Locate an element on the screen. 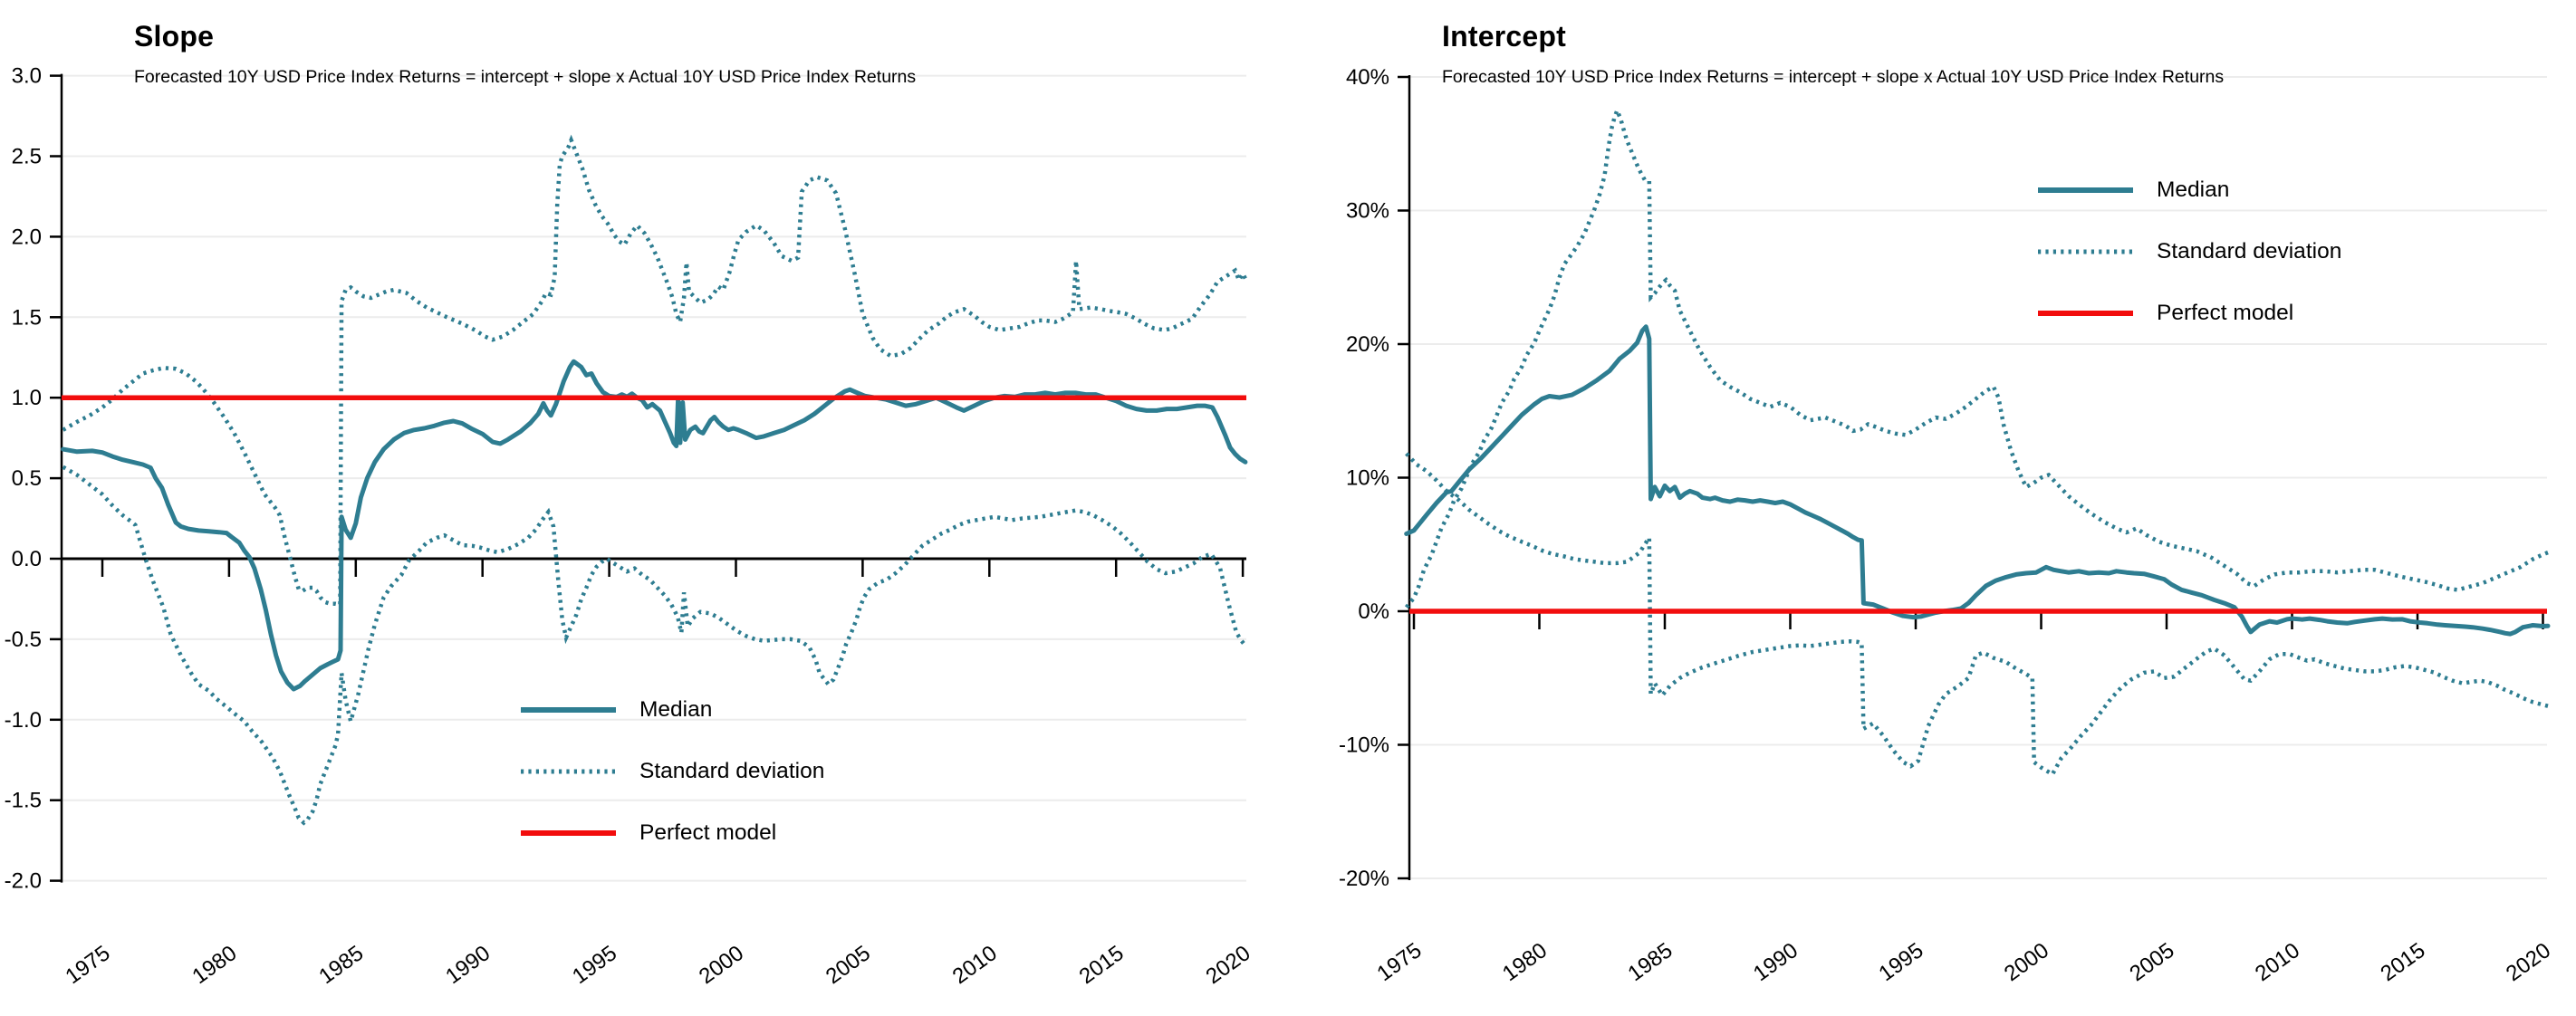 This screenshot has width=2576, height=1016. y-tick-label: 0% is located at coordinates (1373, 612).